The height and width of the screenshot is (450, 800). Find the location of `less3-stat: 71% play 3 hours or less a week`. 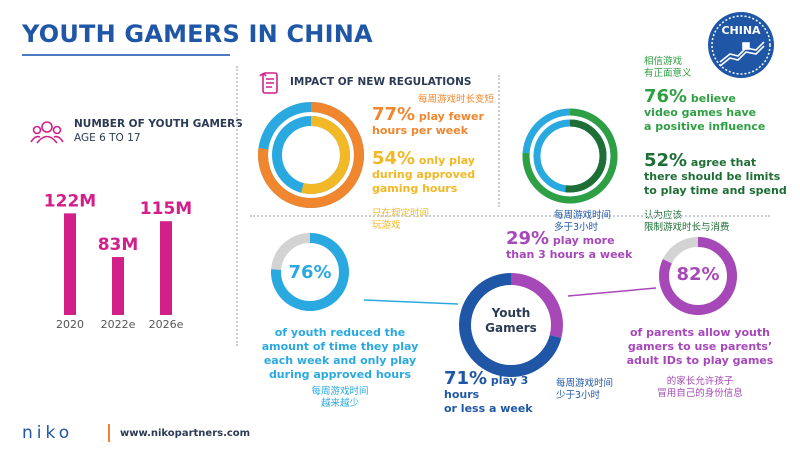

less3-stat: 71% play 3 hours or less a week is located at coordinates (504, 393).